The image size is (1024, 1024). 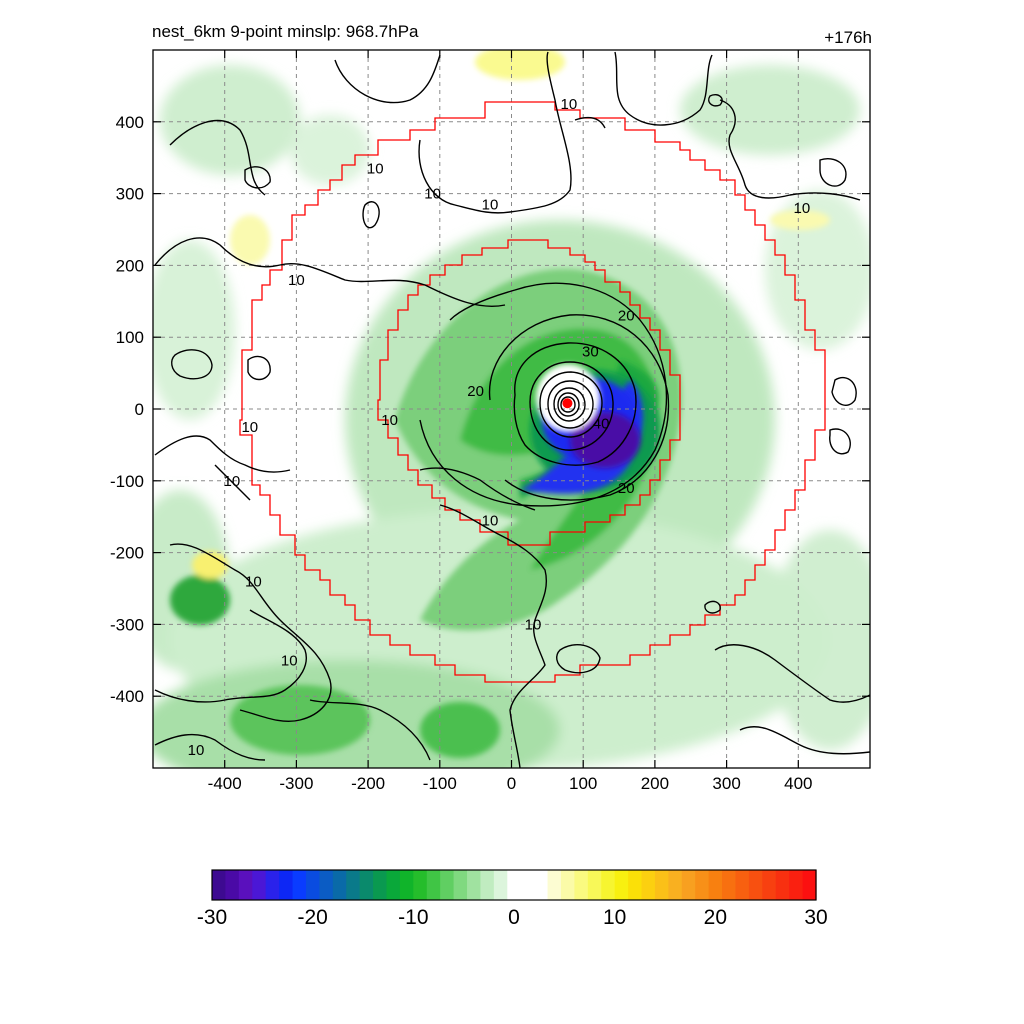 What do you see at coordinates (130, 122) in the screenshot?
I see `y-tick-label: 400` at bounding box center [130, 122].